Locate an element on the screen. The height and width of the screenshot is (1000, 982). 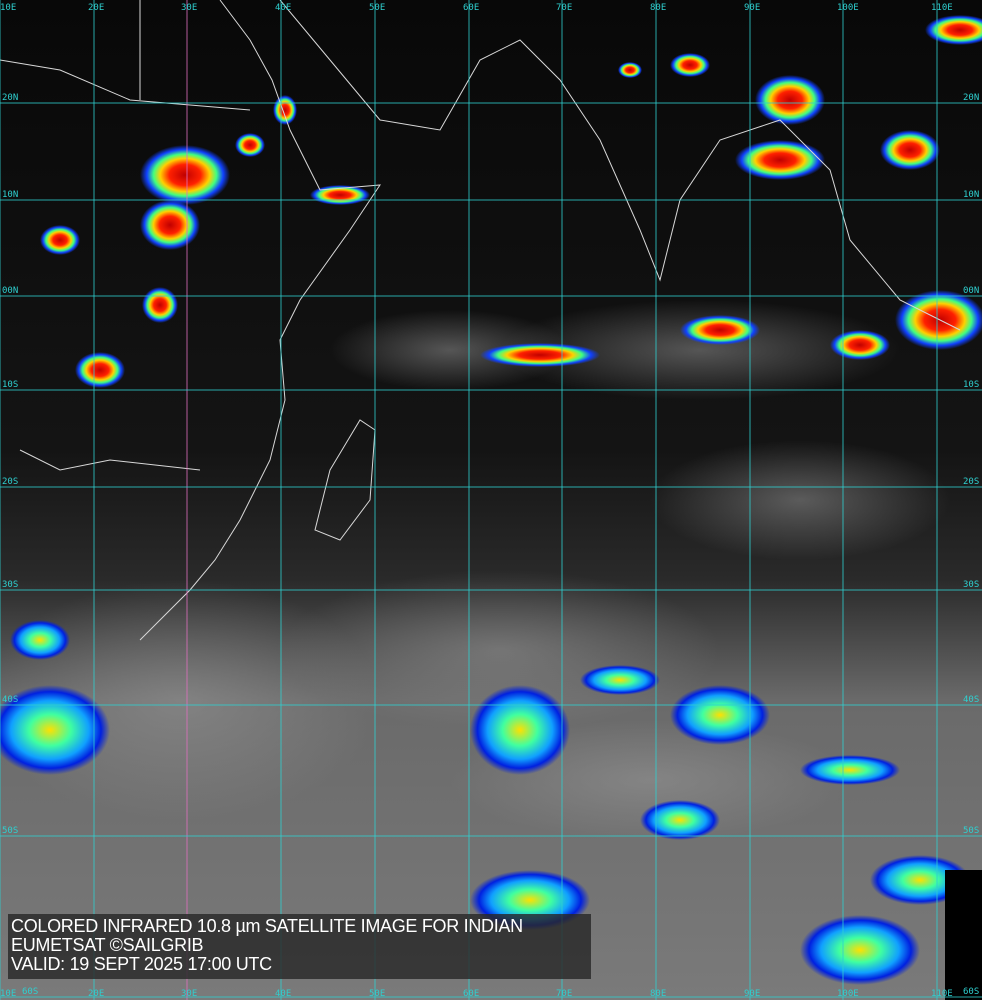
caption-valid-time: VALID: 19 SEPT 2025 17:00 UTC is located at coordinates (141, 964).